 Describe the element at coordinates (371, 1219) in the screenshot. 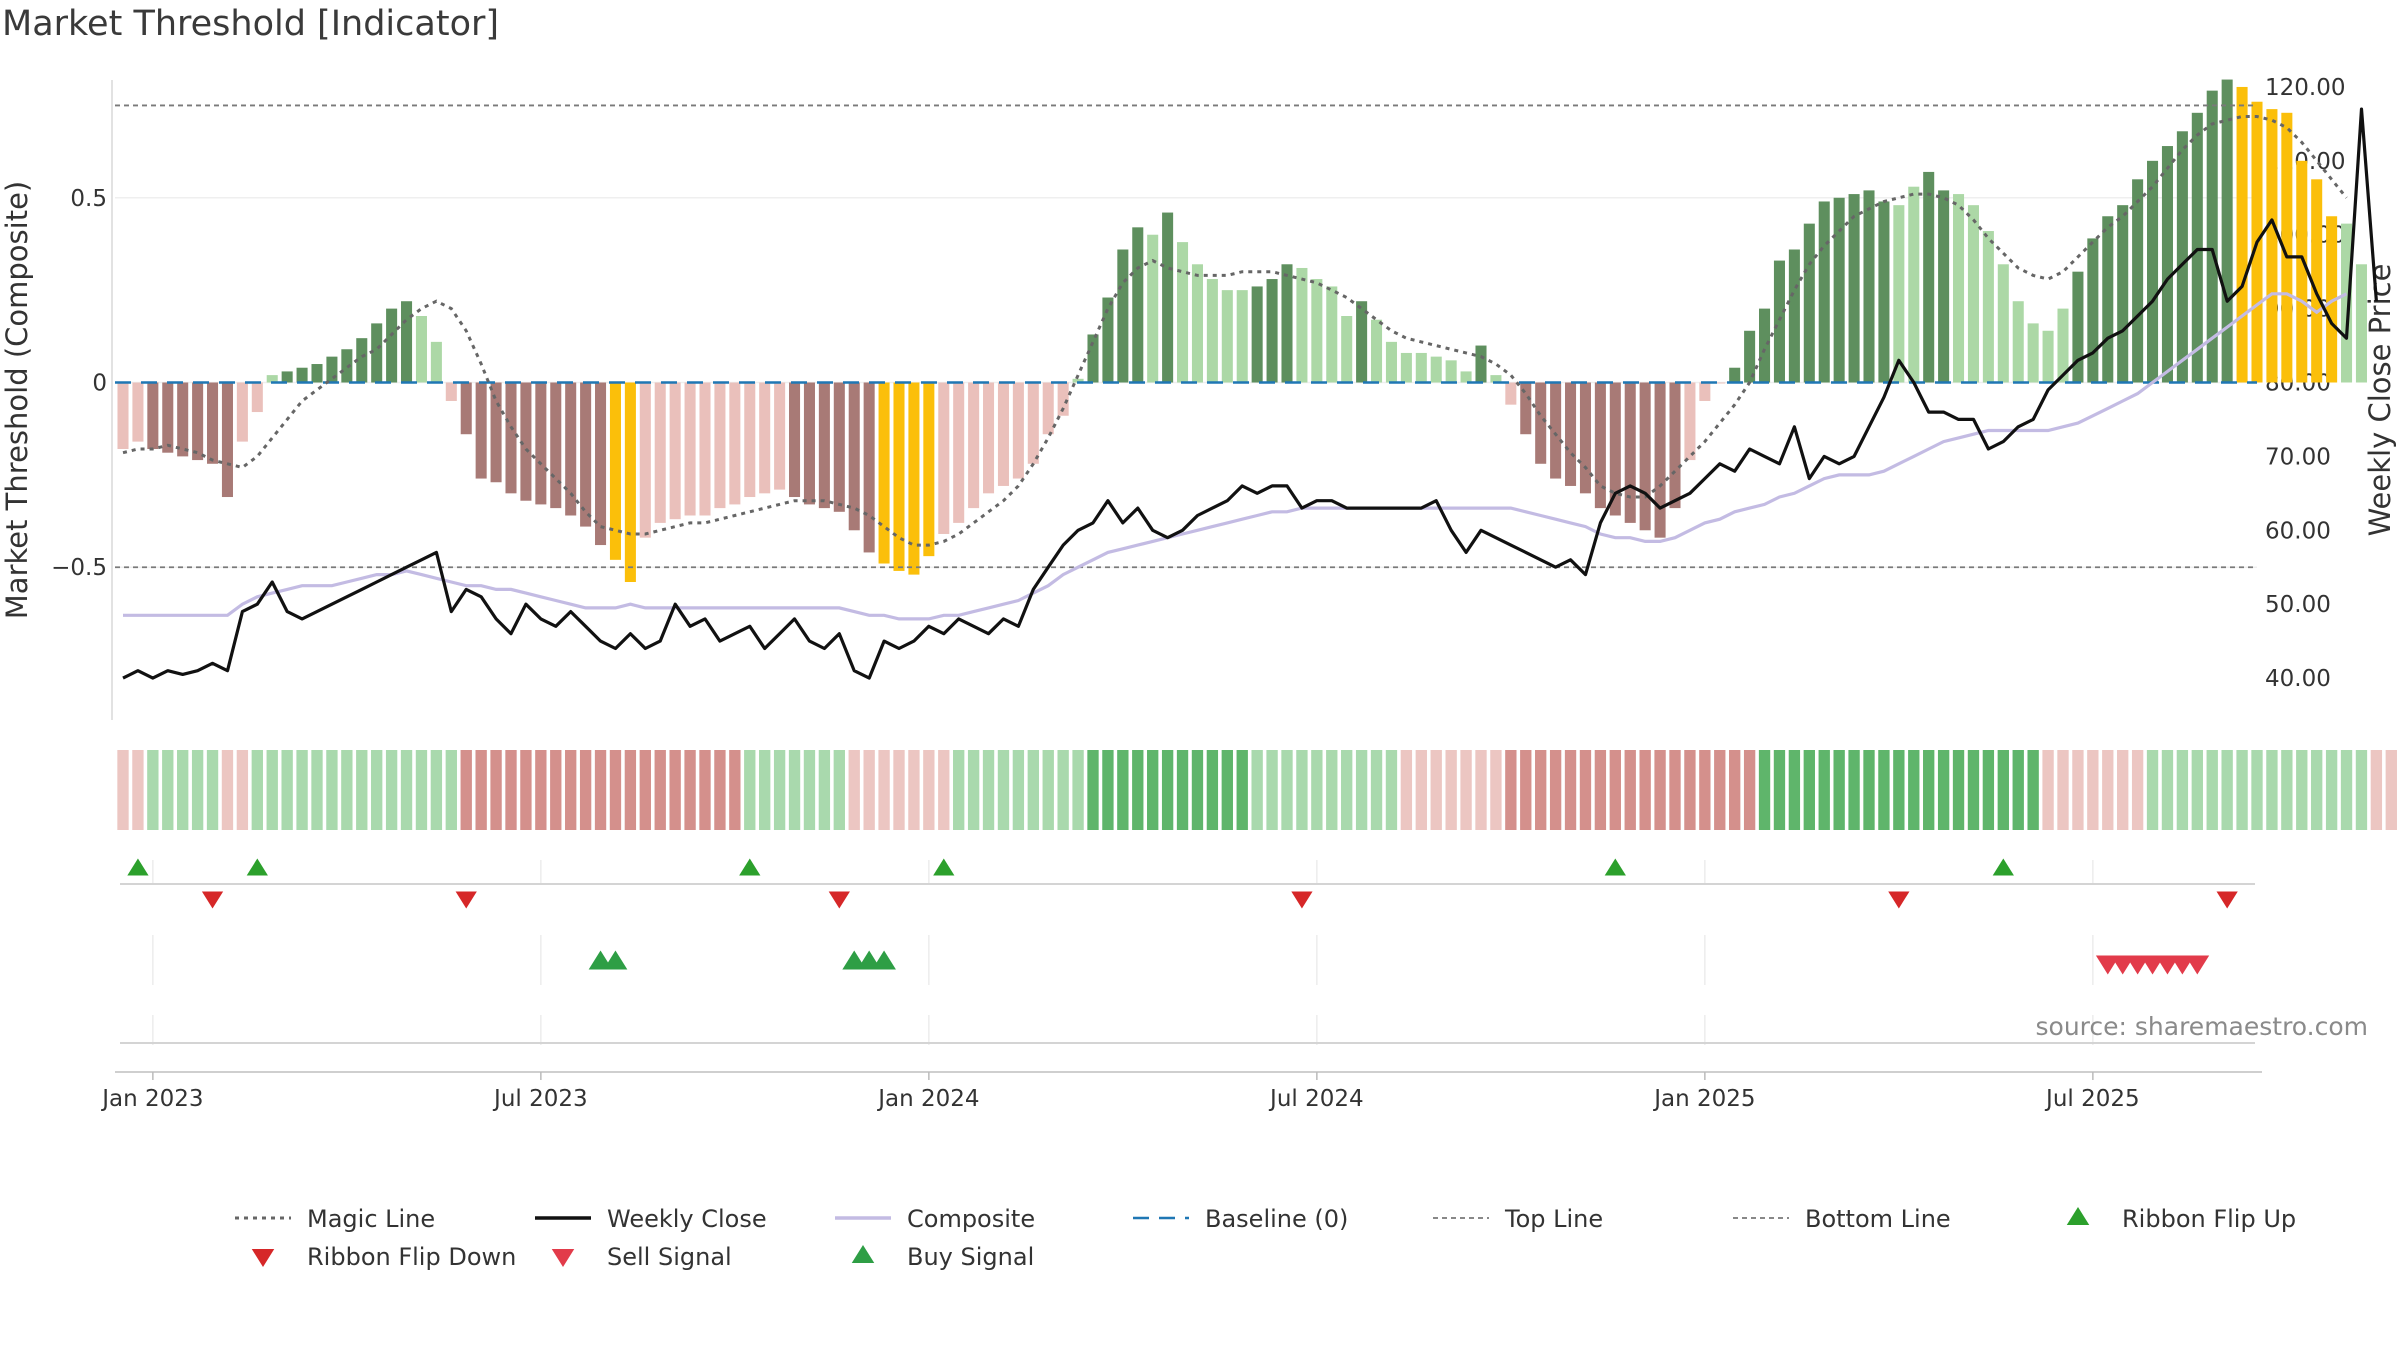

I see `legend-label: Magic Line` at that location.